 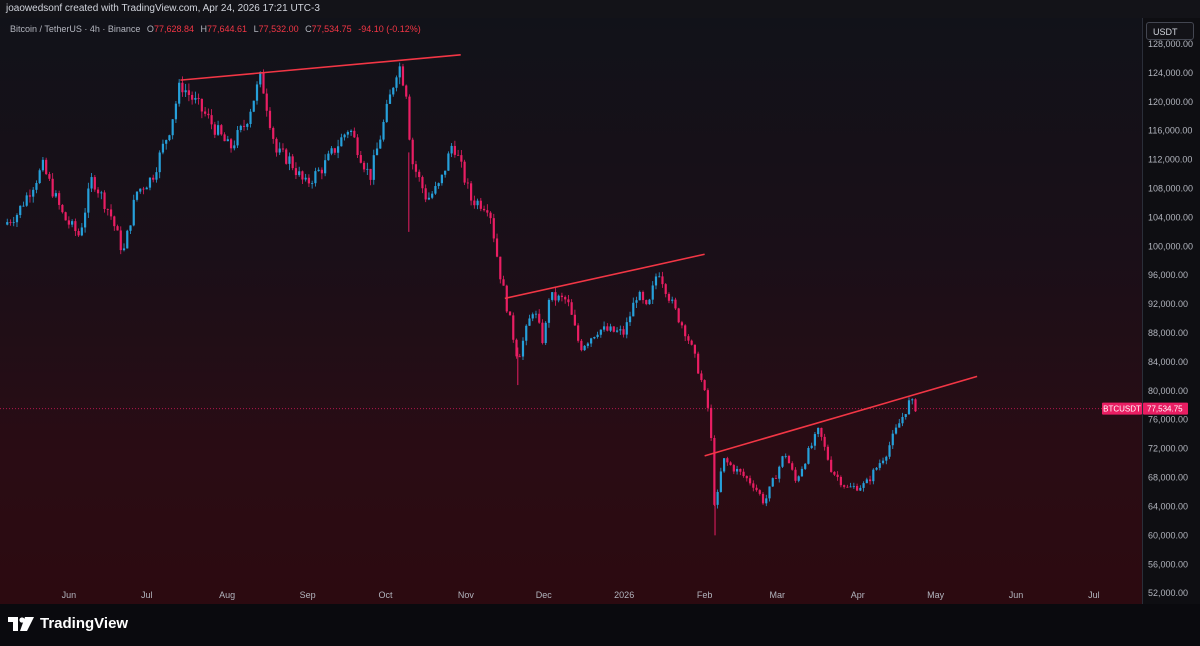 What do you see at coordinates (1170, 246) in the screenshot?
I see `y-tick-label: 100,000.00` at bounding box center [1170, 246].